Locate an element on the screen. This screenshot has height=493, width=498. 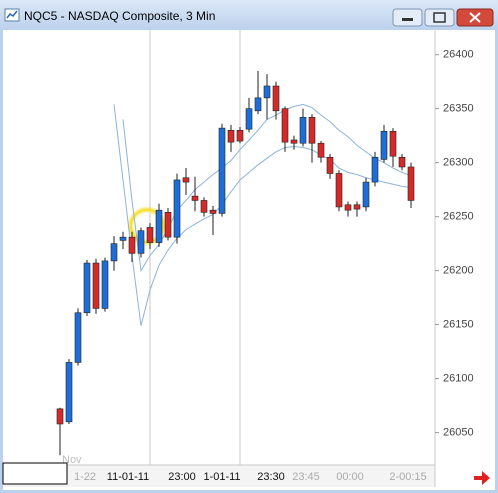
maximize-icon is located at coordinates (439, 17).